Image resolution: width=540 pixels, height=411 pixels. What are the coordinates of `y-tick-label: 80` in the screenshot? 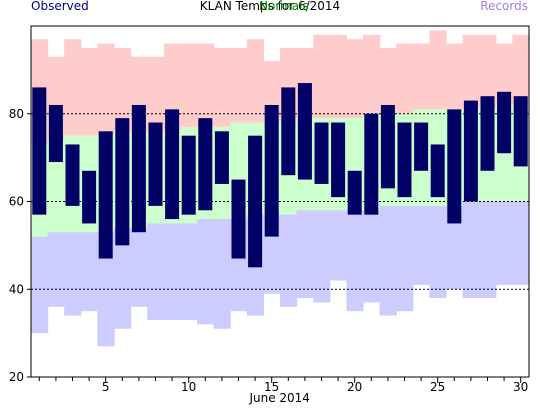 It's located at (16, 114).